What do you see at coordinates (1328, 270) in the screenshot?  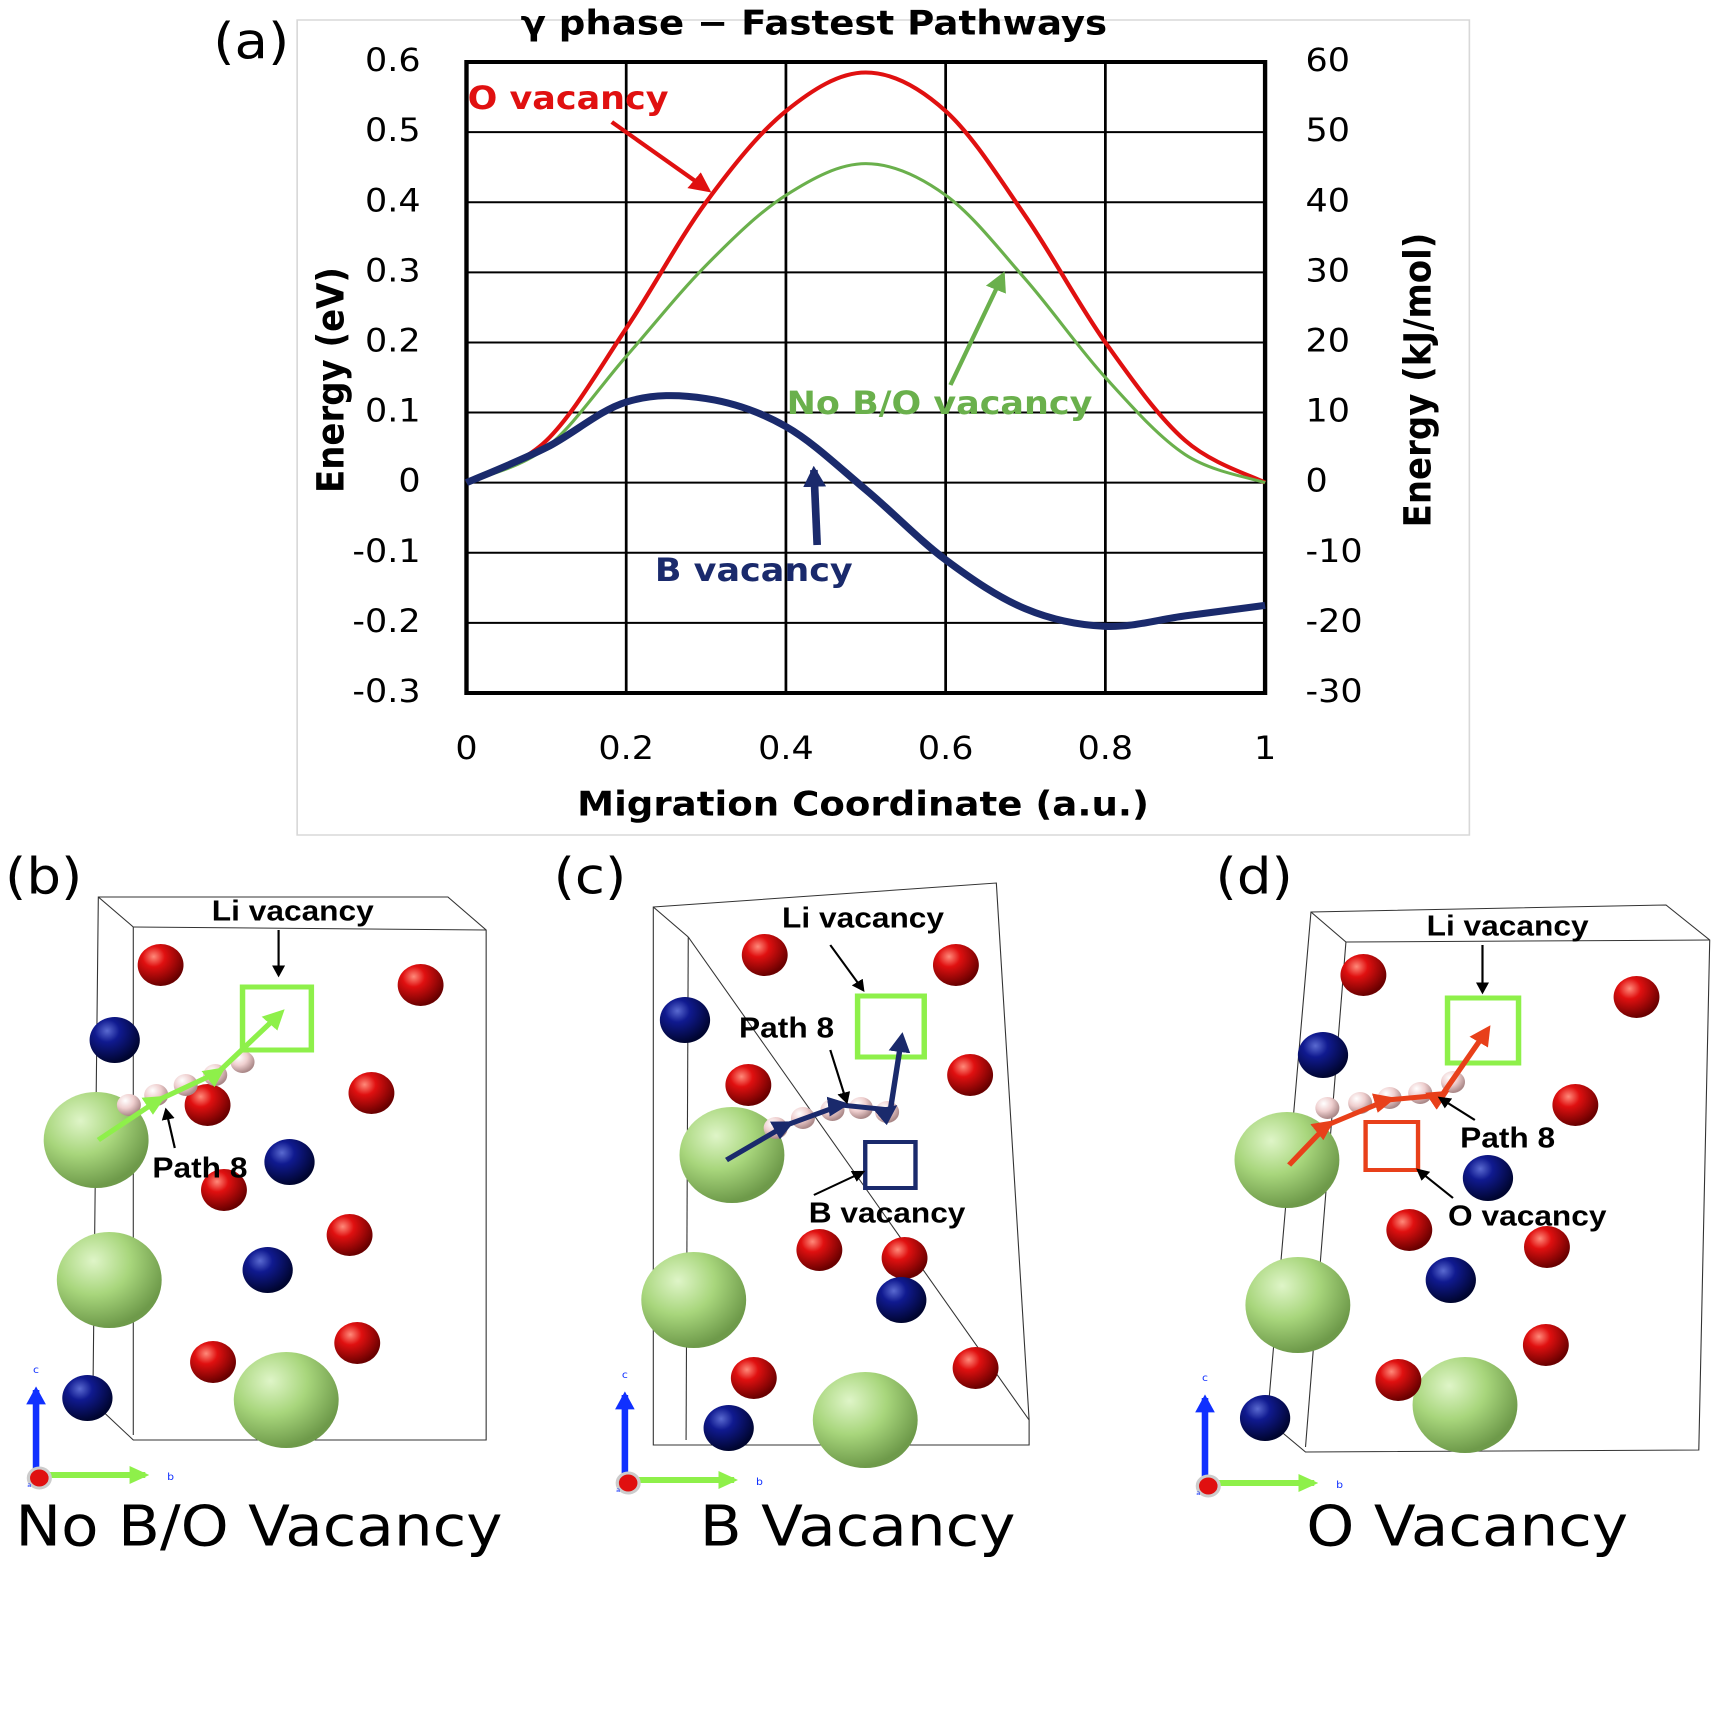 I see `y2-tick-label: 30` at bounding box center [1328, 270].